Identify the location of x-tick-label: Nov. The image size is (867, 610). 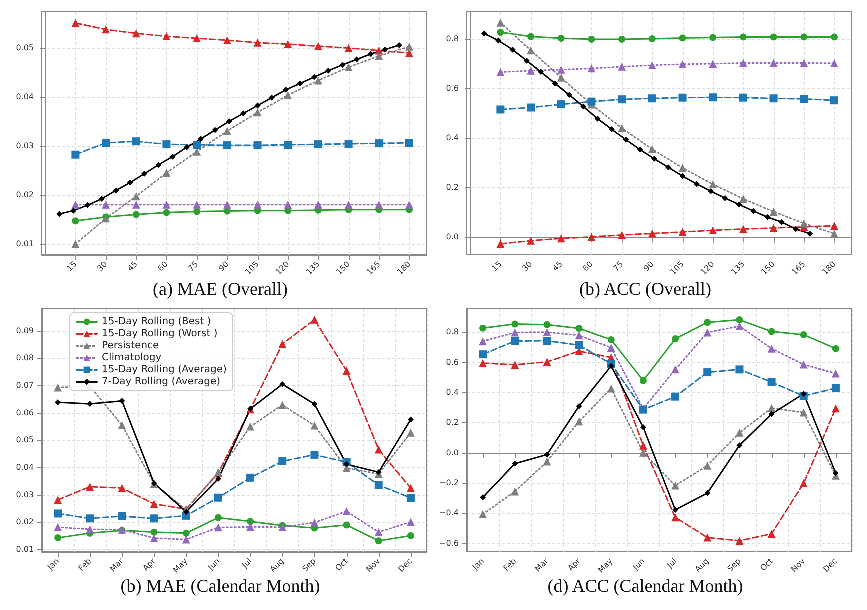
(373, 565).